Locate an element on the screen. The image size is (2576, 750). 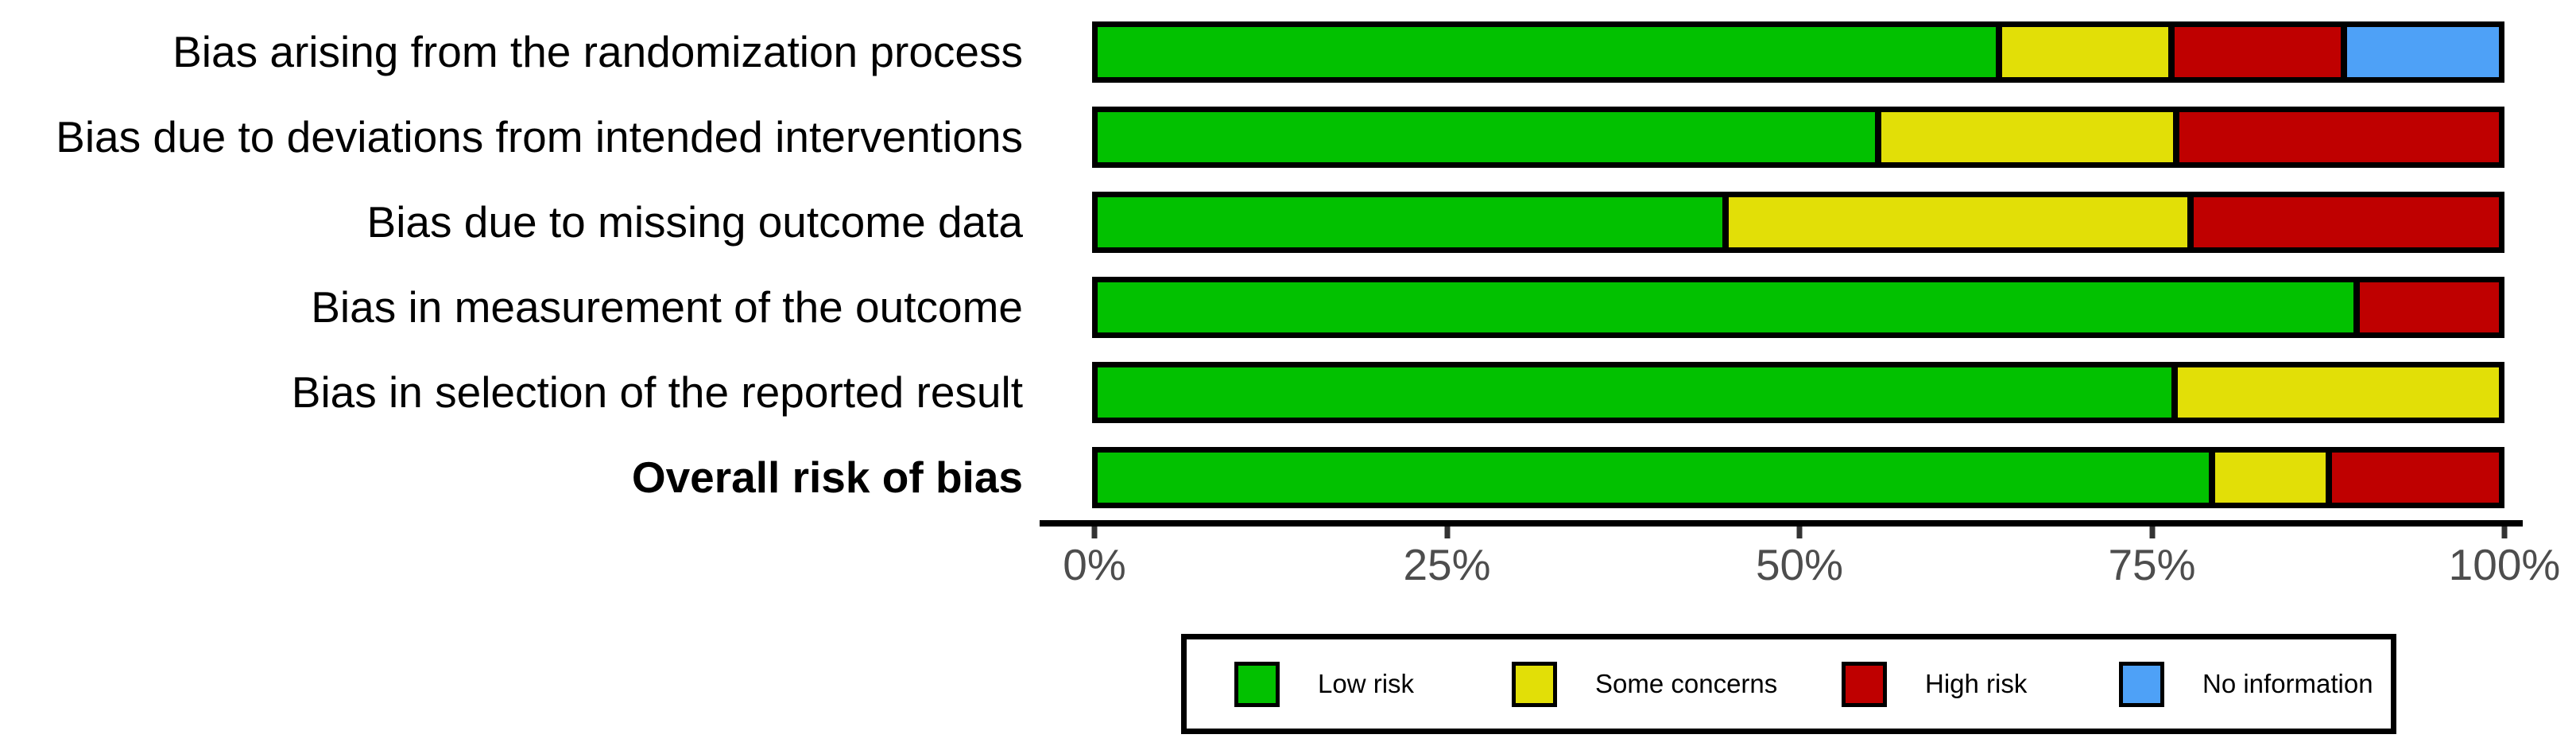
x-axis-tick-label-25: 25% is located at coordinates (1447, 564).